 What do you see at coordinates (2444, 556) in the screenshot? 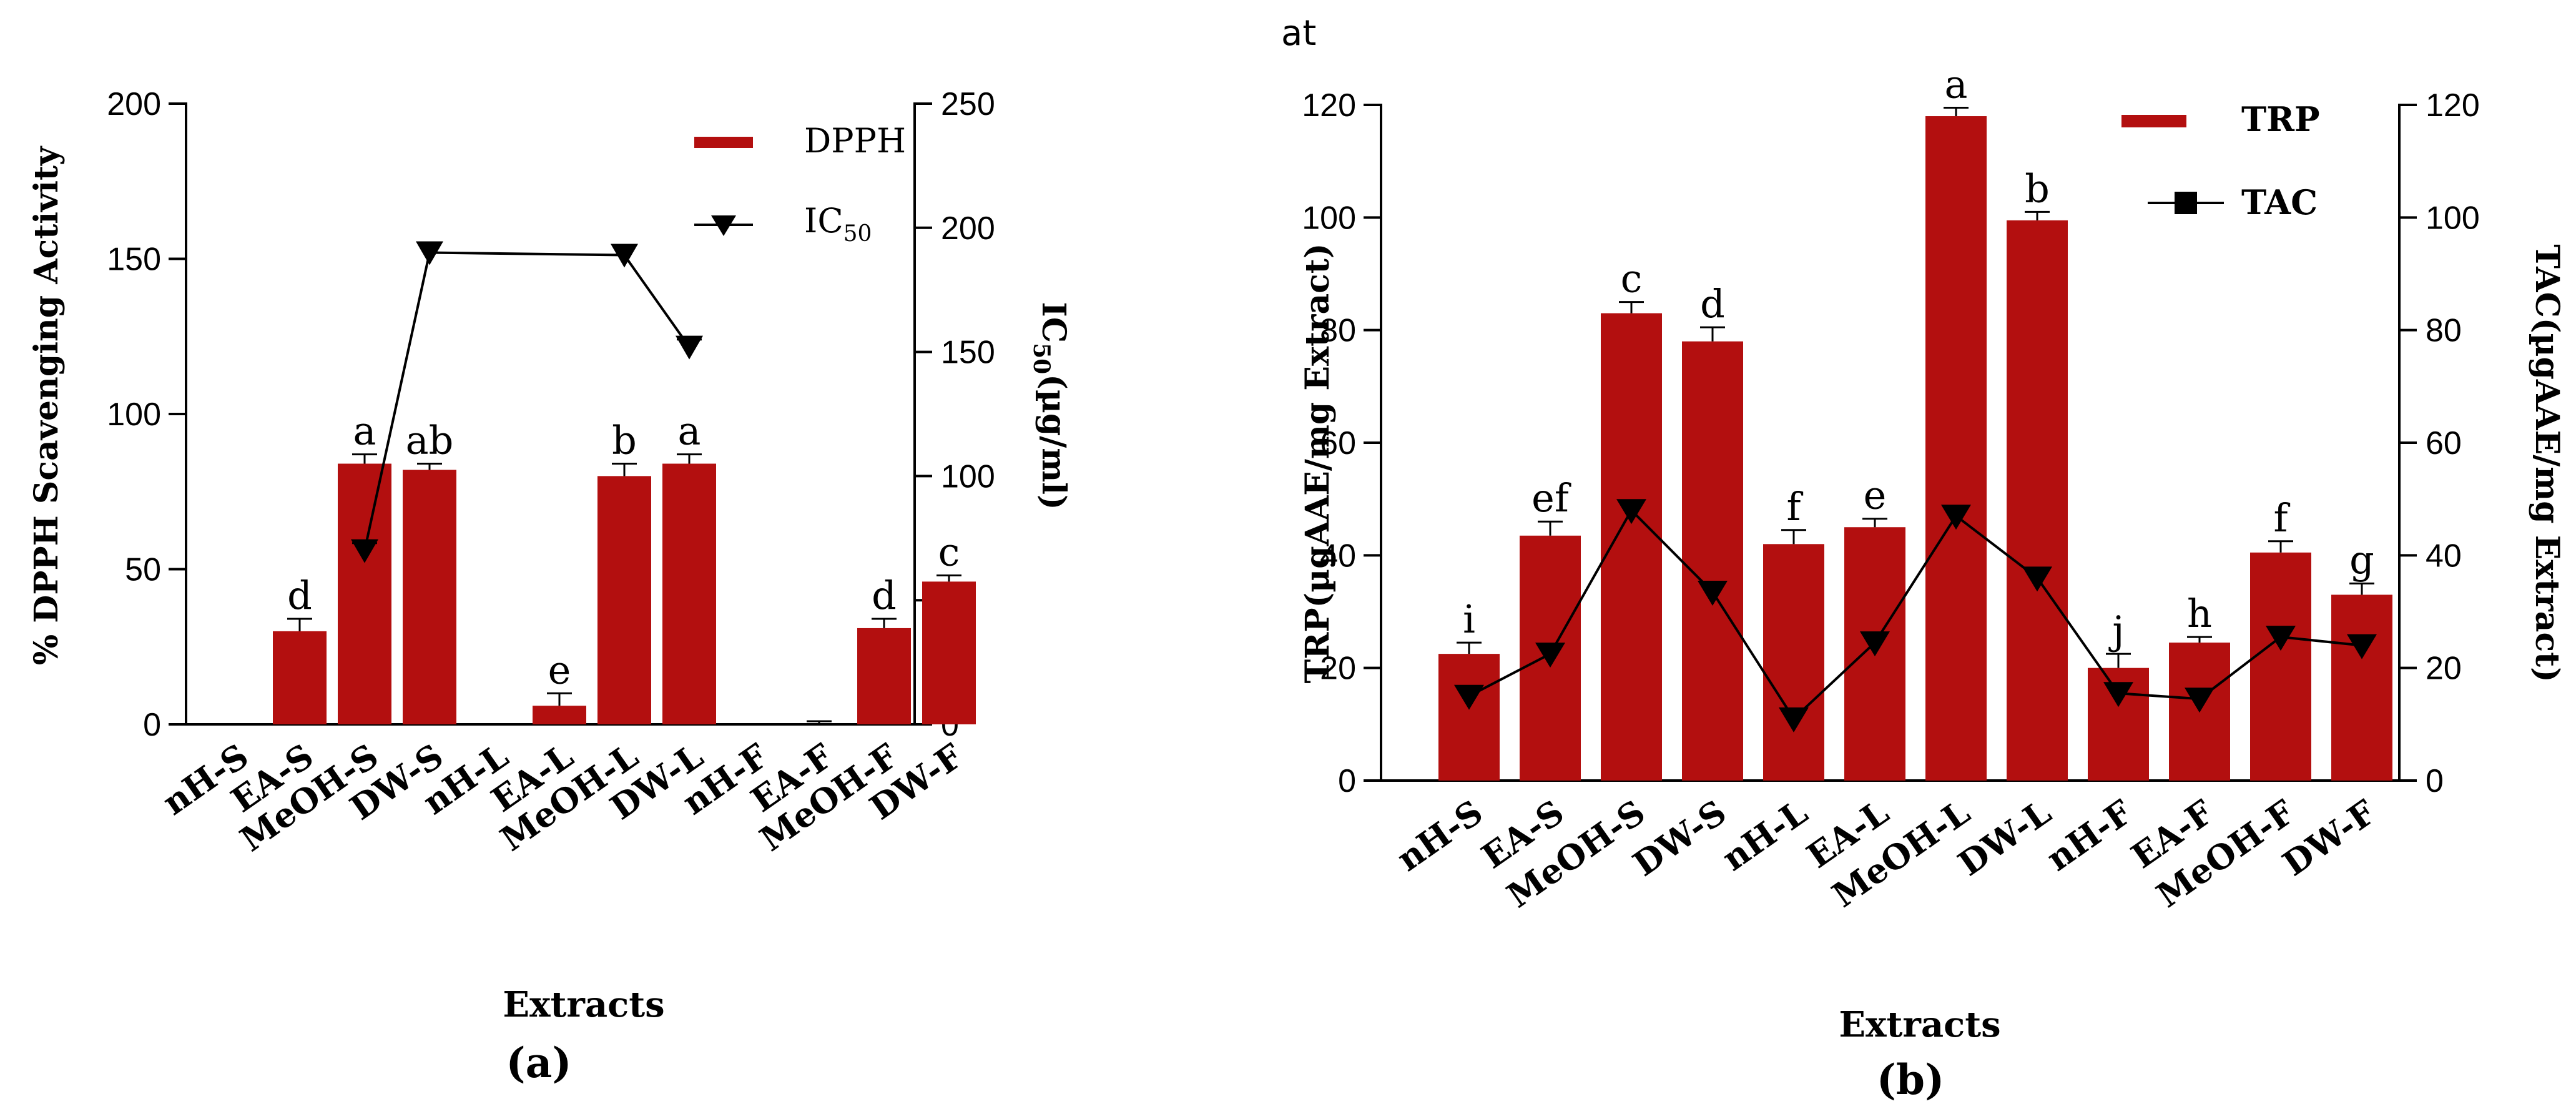
I see `panel-b-right-tick-label: 40` at bounding box center [2444, 556].